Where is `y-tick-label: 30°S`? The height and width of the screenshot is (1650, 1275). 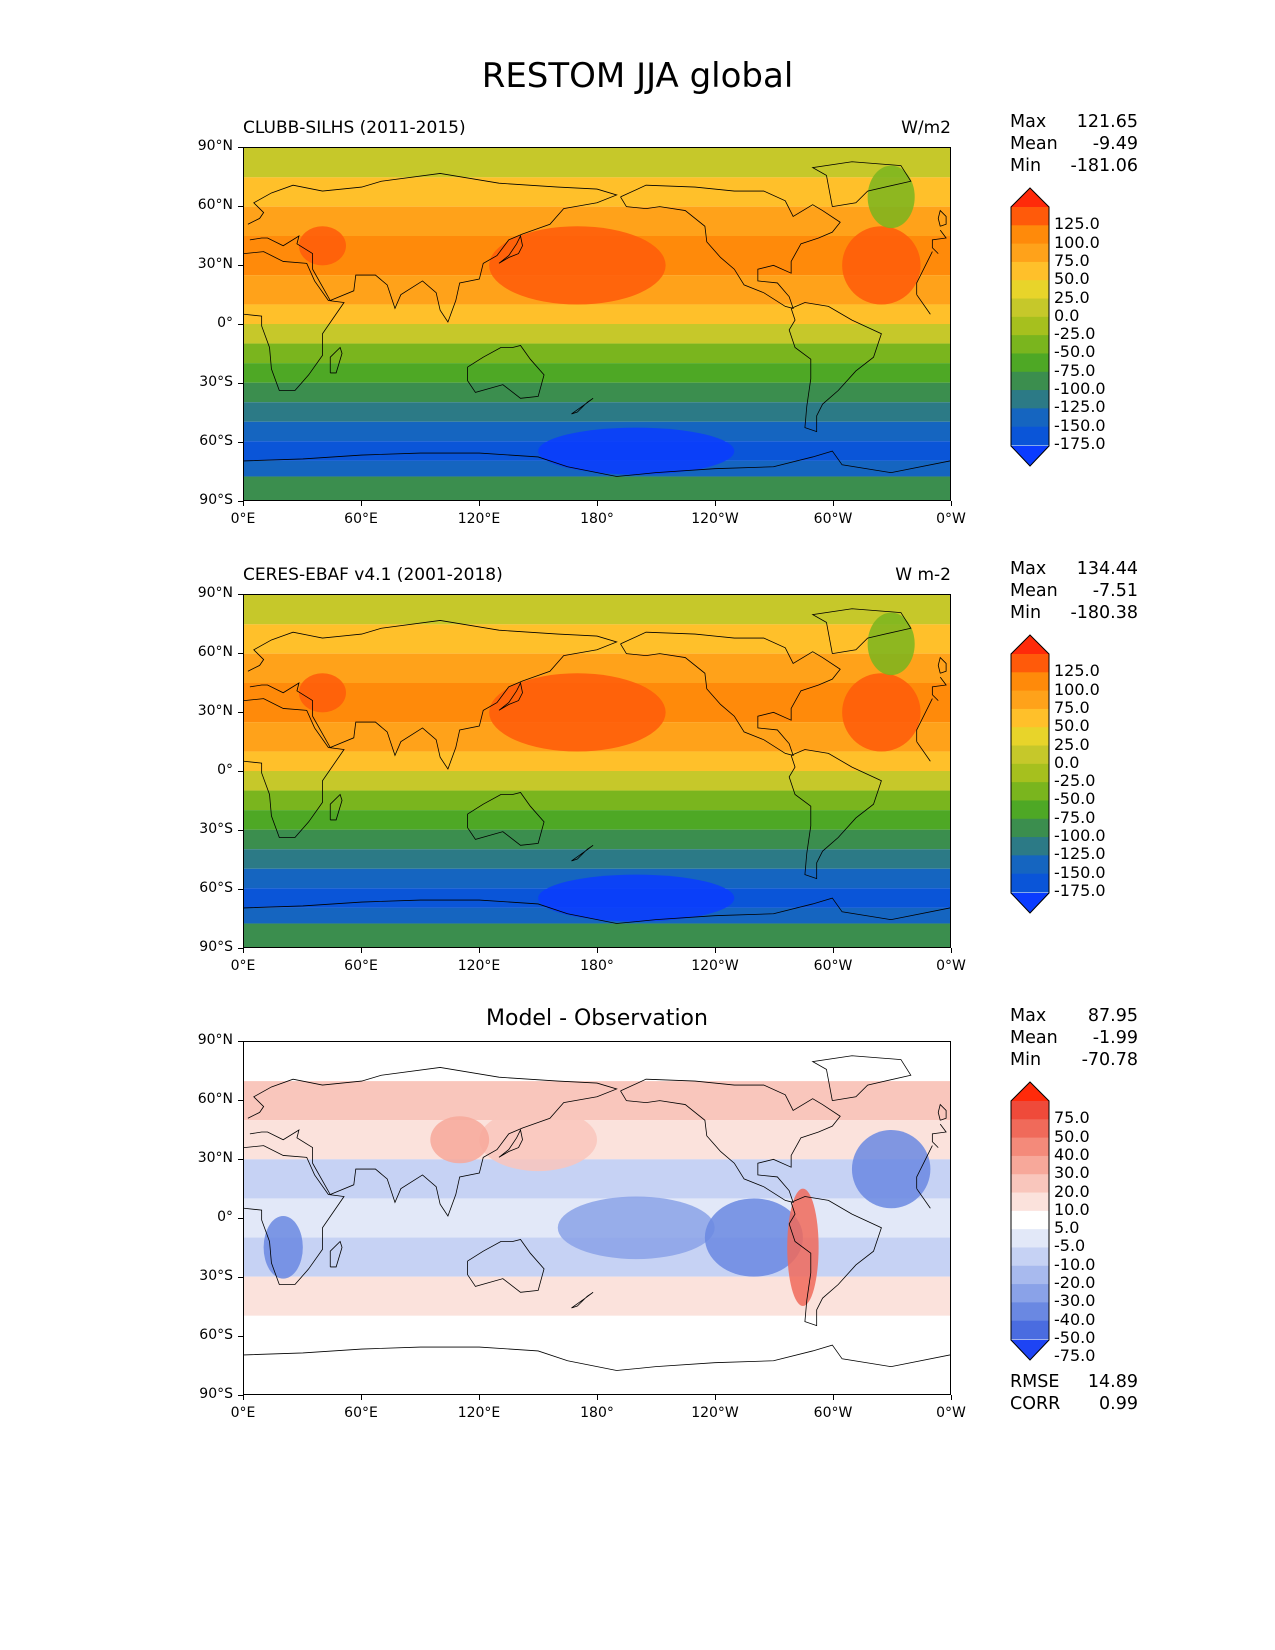 y-tick-label: 30°S is located at coordinates (216, 382).